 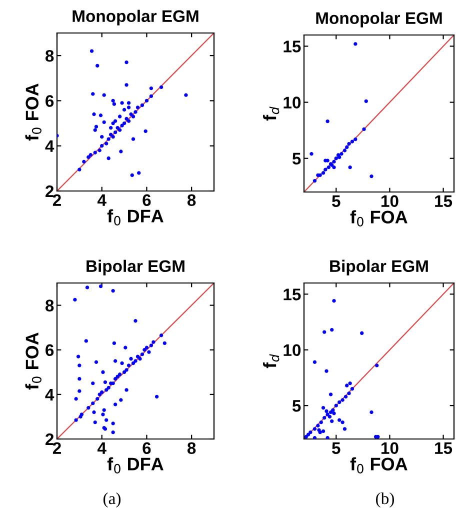 What do you see at coordinates (385, 500) in the screenshot?
I see `text: (b)` at bounding box center [385, 500].